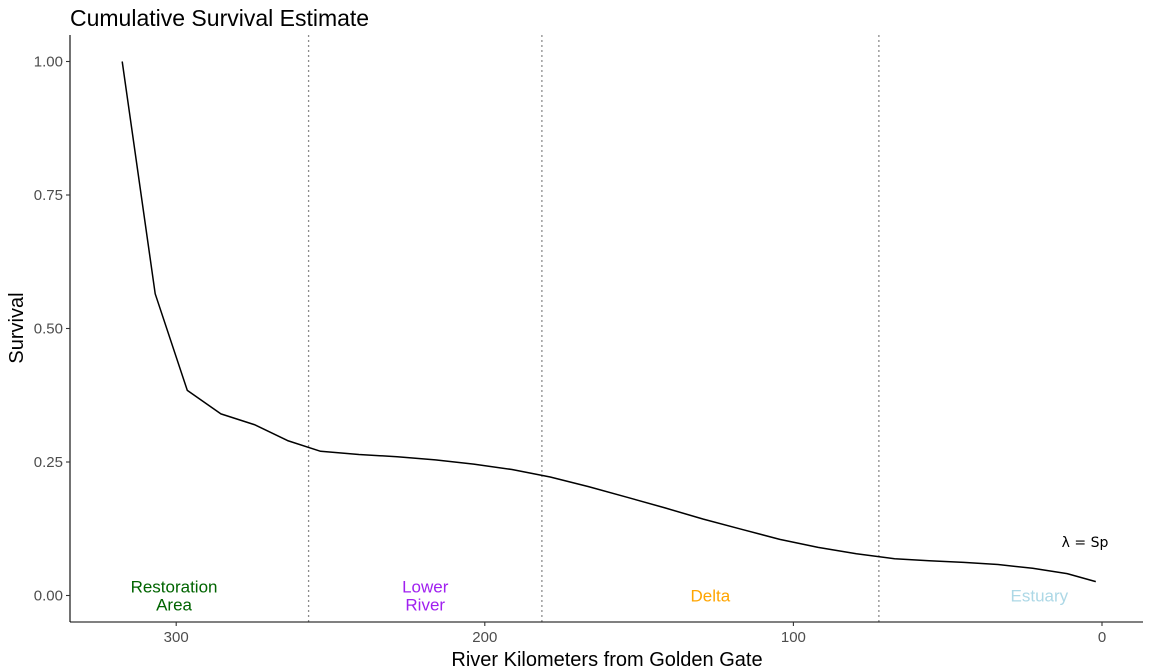  What do you see at coordinates (176, 637) in the screenshot?
I see `x-tick-label: 300` at bounding box center [176, 637].